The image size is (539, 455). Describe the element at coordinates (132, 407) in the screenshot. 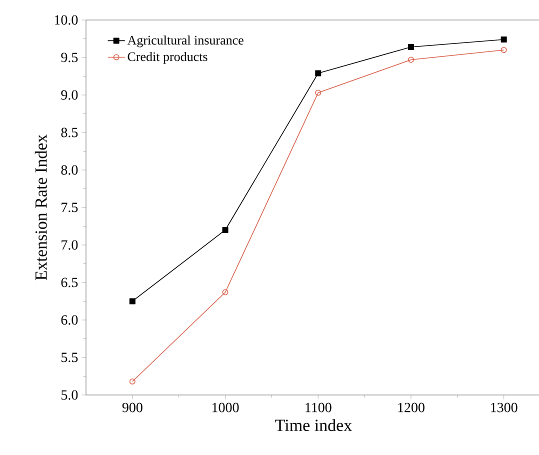

I see `x-tick-label: 900` at that location.